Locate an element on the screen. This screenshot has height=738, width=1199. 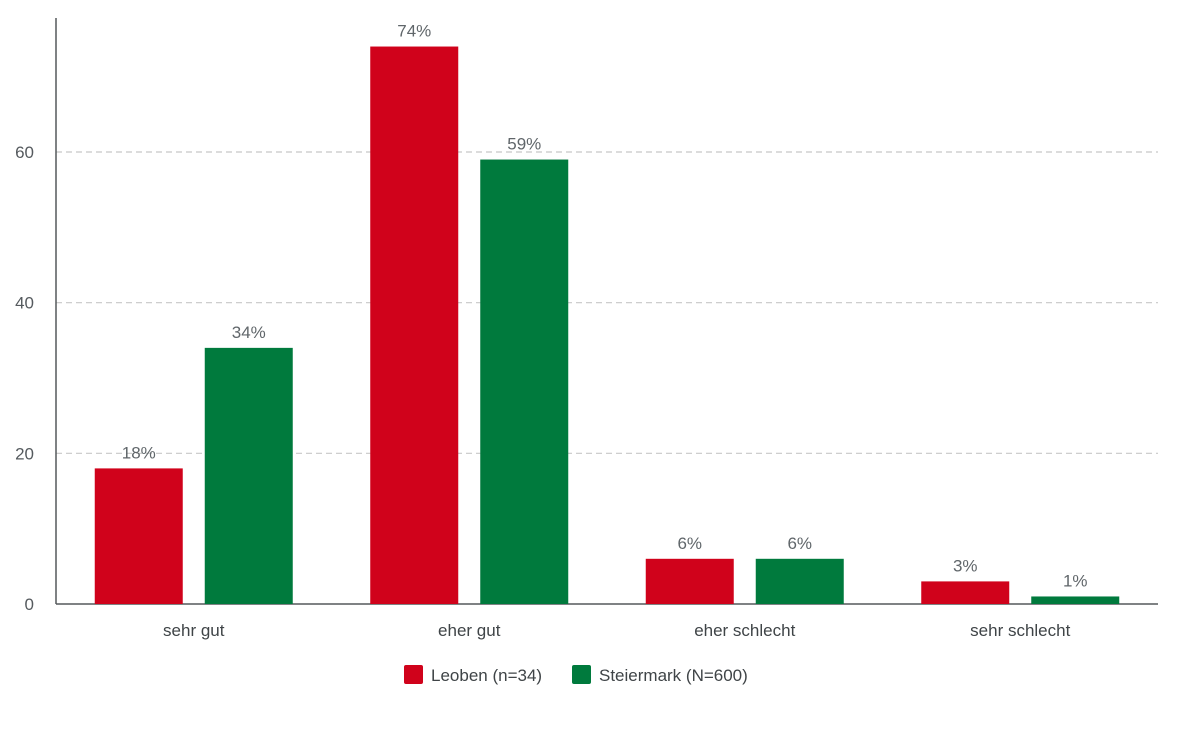
y-tick-label: 60 is located at coordinates (24, 152).